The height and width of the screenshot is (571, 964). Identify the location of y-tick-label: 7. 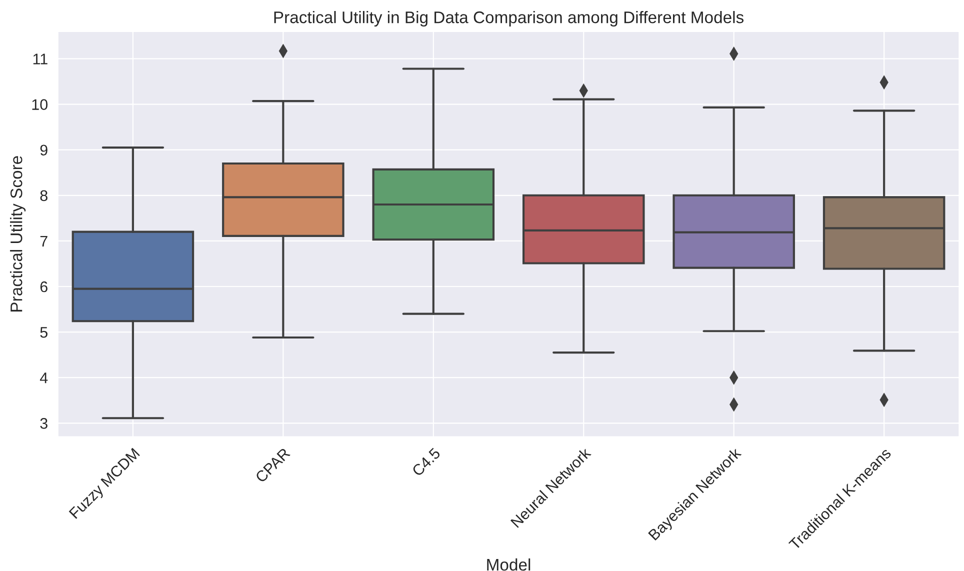
(44, 241).